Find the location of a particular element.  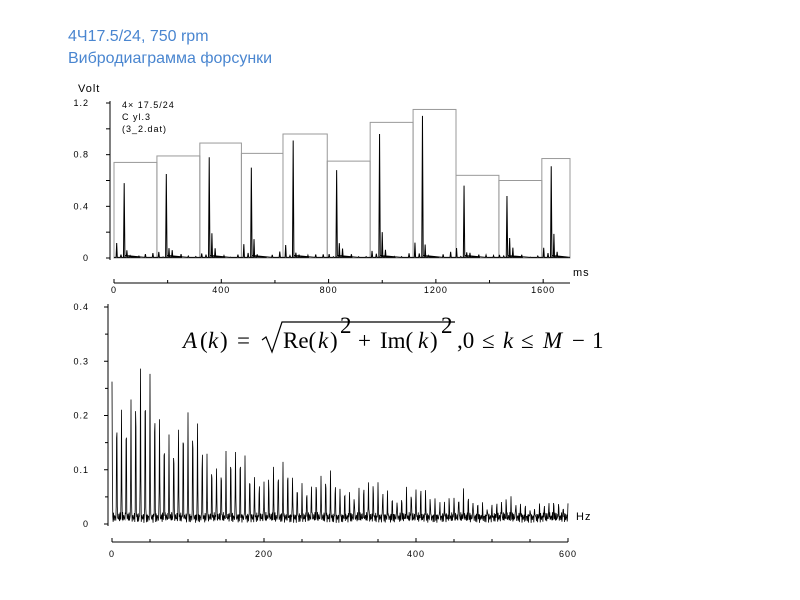

formula-equals: = is located at coordinates (243, 340).